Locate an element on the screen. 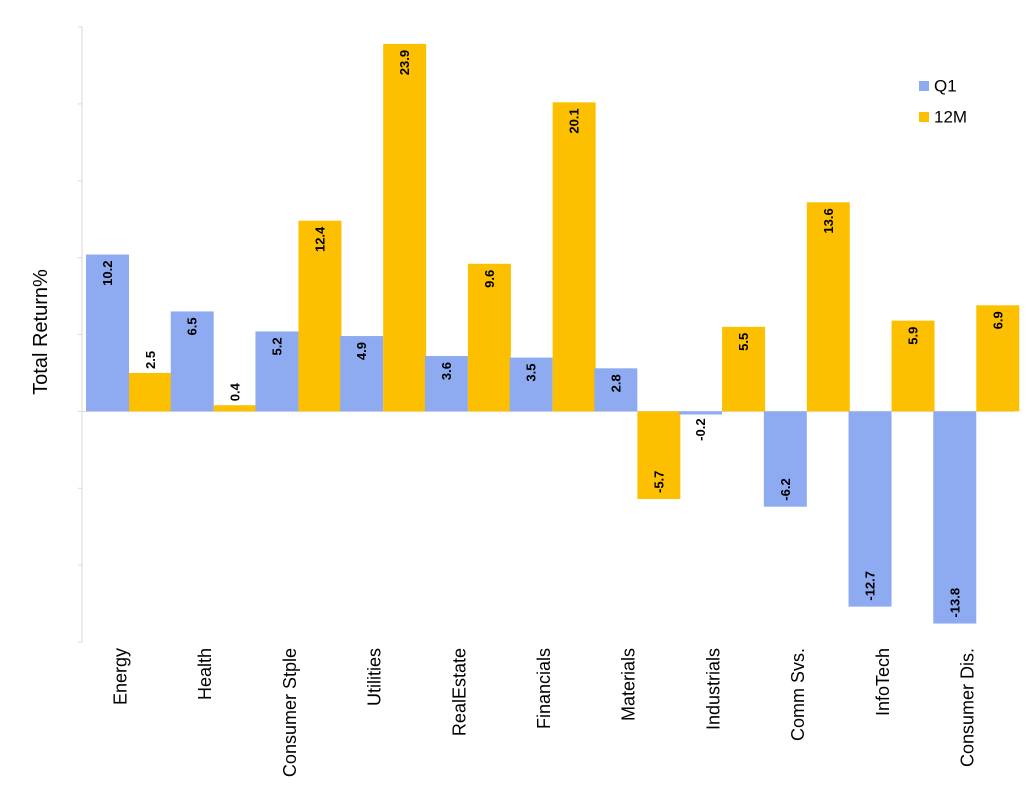  bar-12m-health is located at coordinates (235, 408).